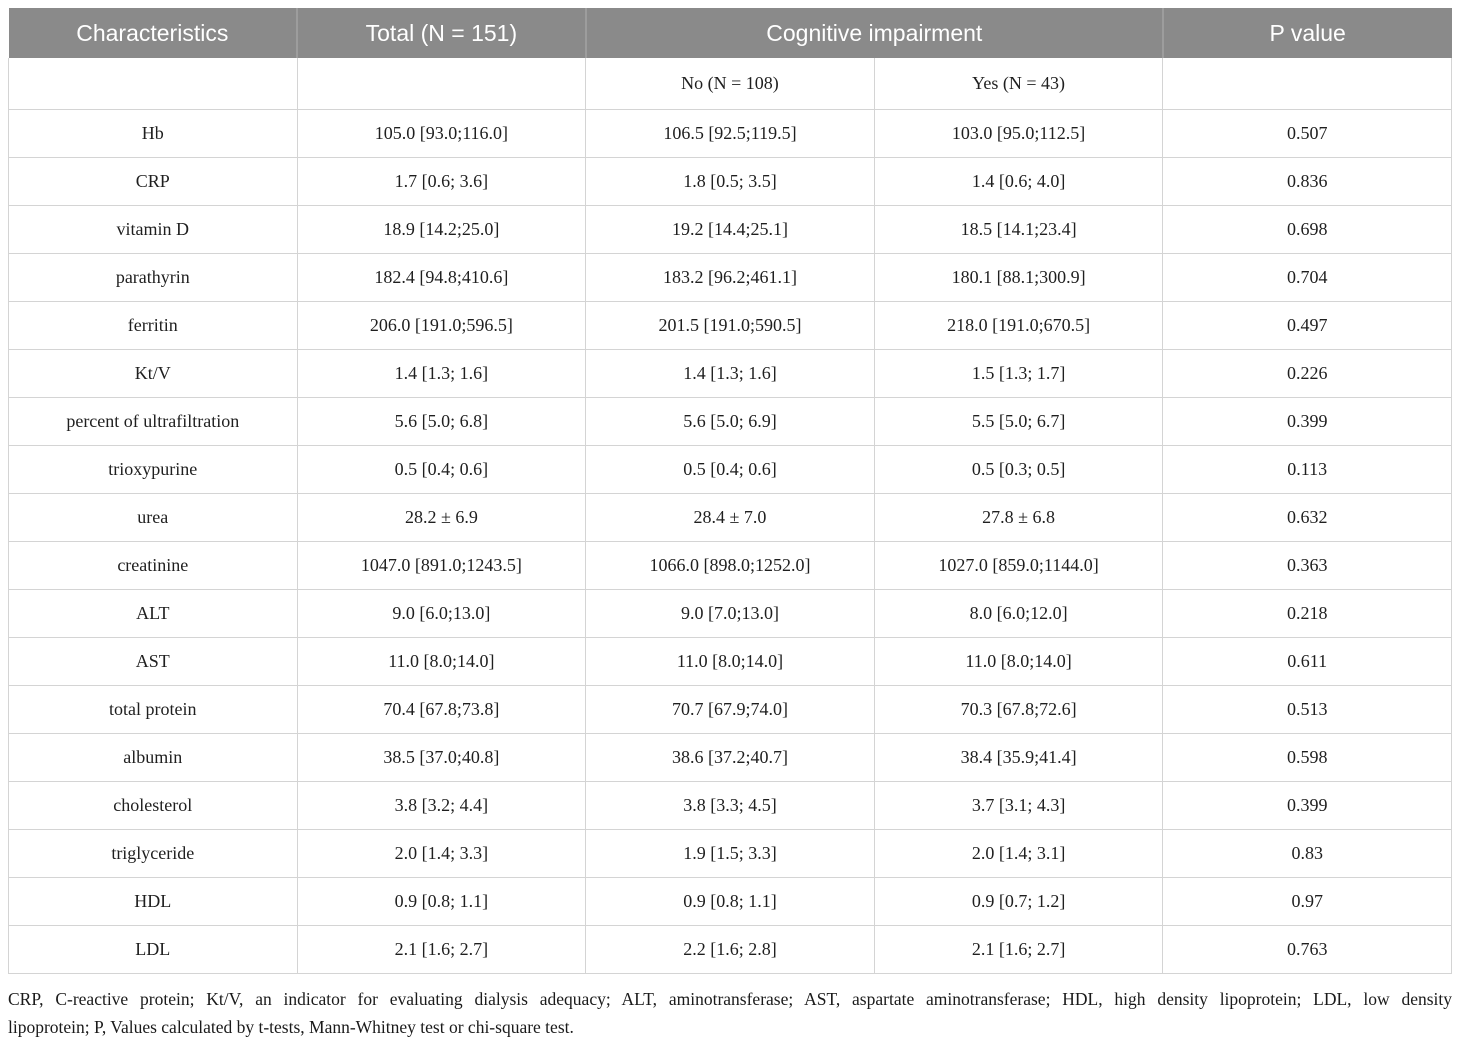 The image size is (1460, 1041). What do you see at coordinates (441, 757) in the screenshot?
I see `total-value-cell: 38.5 [37.0;40.8]` at bounding box center [441, 757].